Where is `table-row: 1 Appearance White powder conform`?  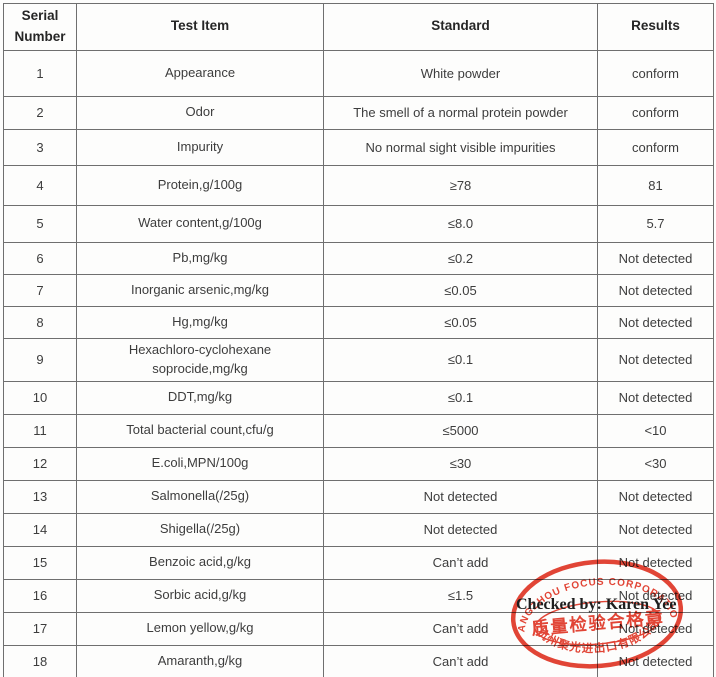 table-row: 1 Appearance White powder conform is located at coordinates (358, 73).